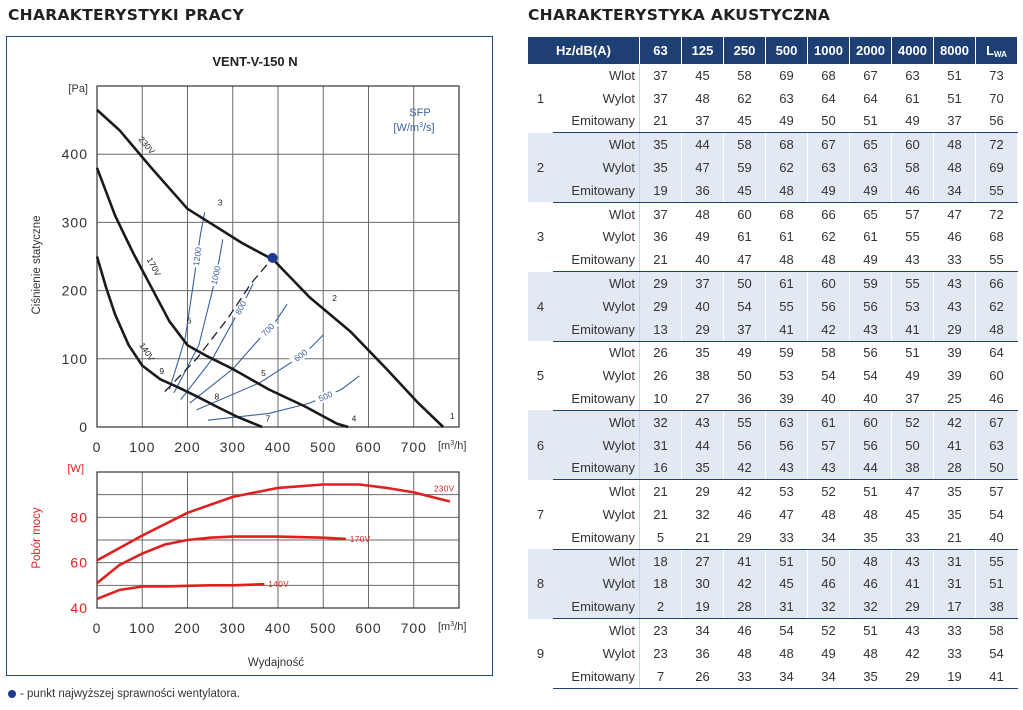 This screenshot has width=1023, height=710. Describe the element at coordinates (414, 447) in the screenshot. I see `pressure-x-tick-label: 700` at that location.